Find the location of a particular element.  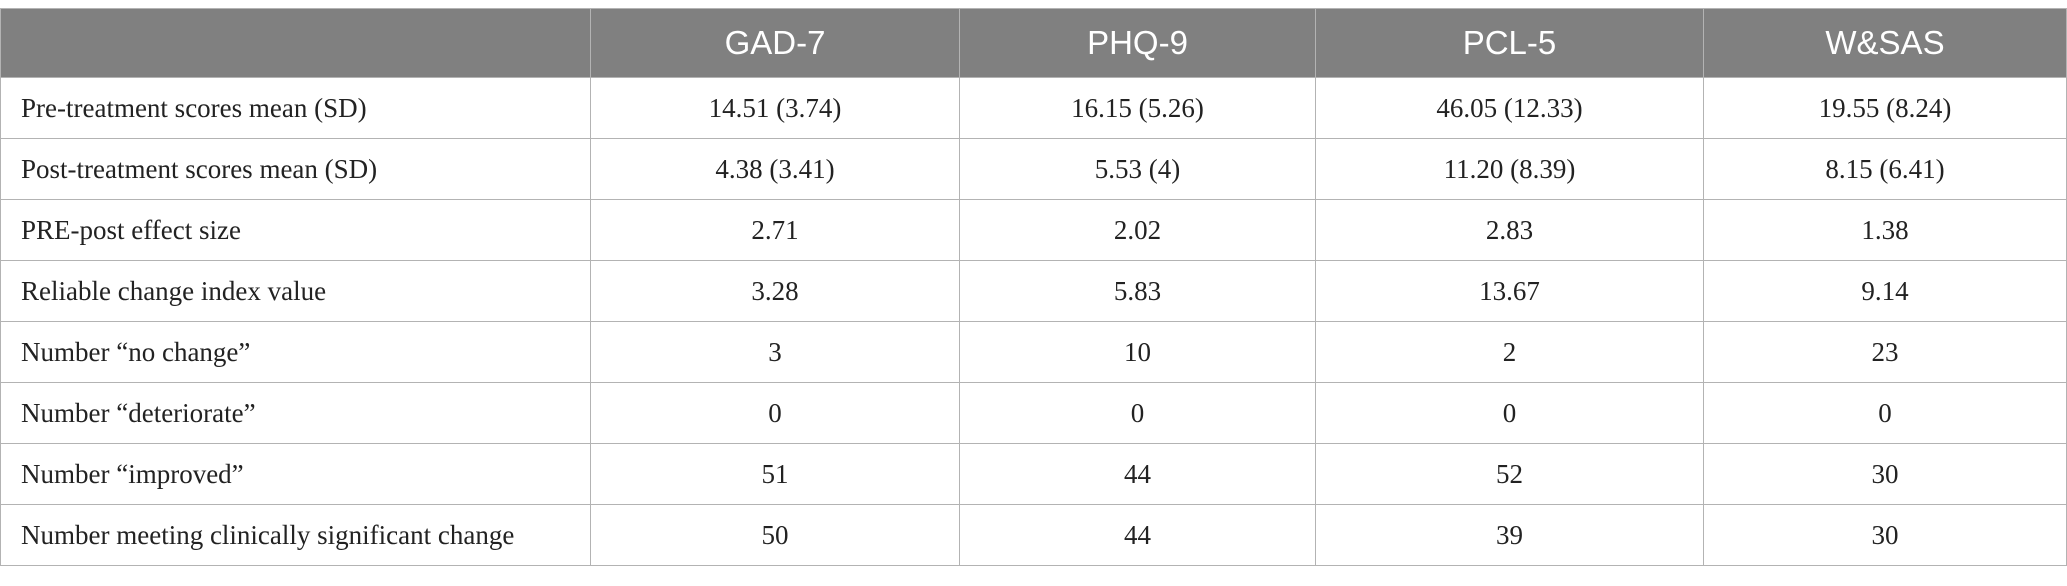

table-cell: 13.67 is located at coordinates (1509, 291).